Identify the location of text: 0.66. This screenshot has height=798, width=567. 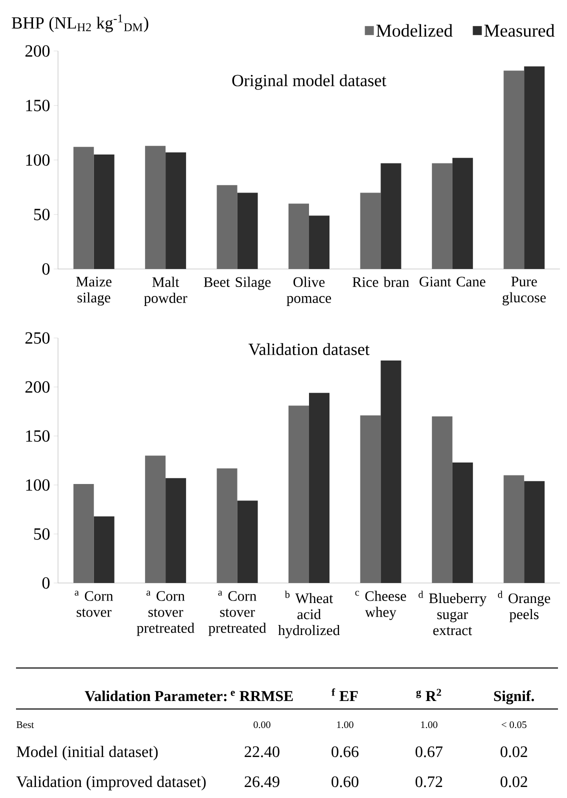
(345, 752).